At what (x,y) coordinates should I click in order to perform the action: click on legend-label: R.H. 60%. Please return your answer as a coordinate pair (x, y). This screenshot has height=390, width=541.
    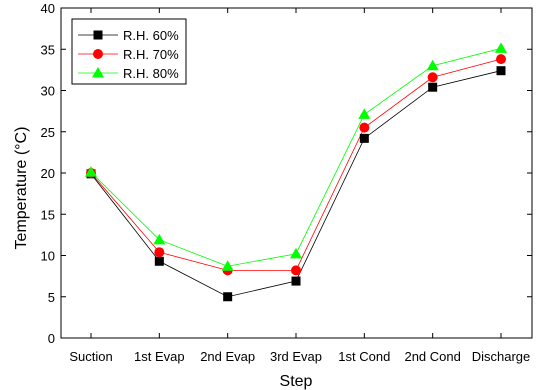
    Looking at the image, I should click on (151, 35).